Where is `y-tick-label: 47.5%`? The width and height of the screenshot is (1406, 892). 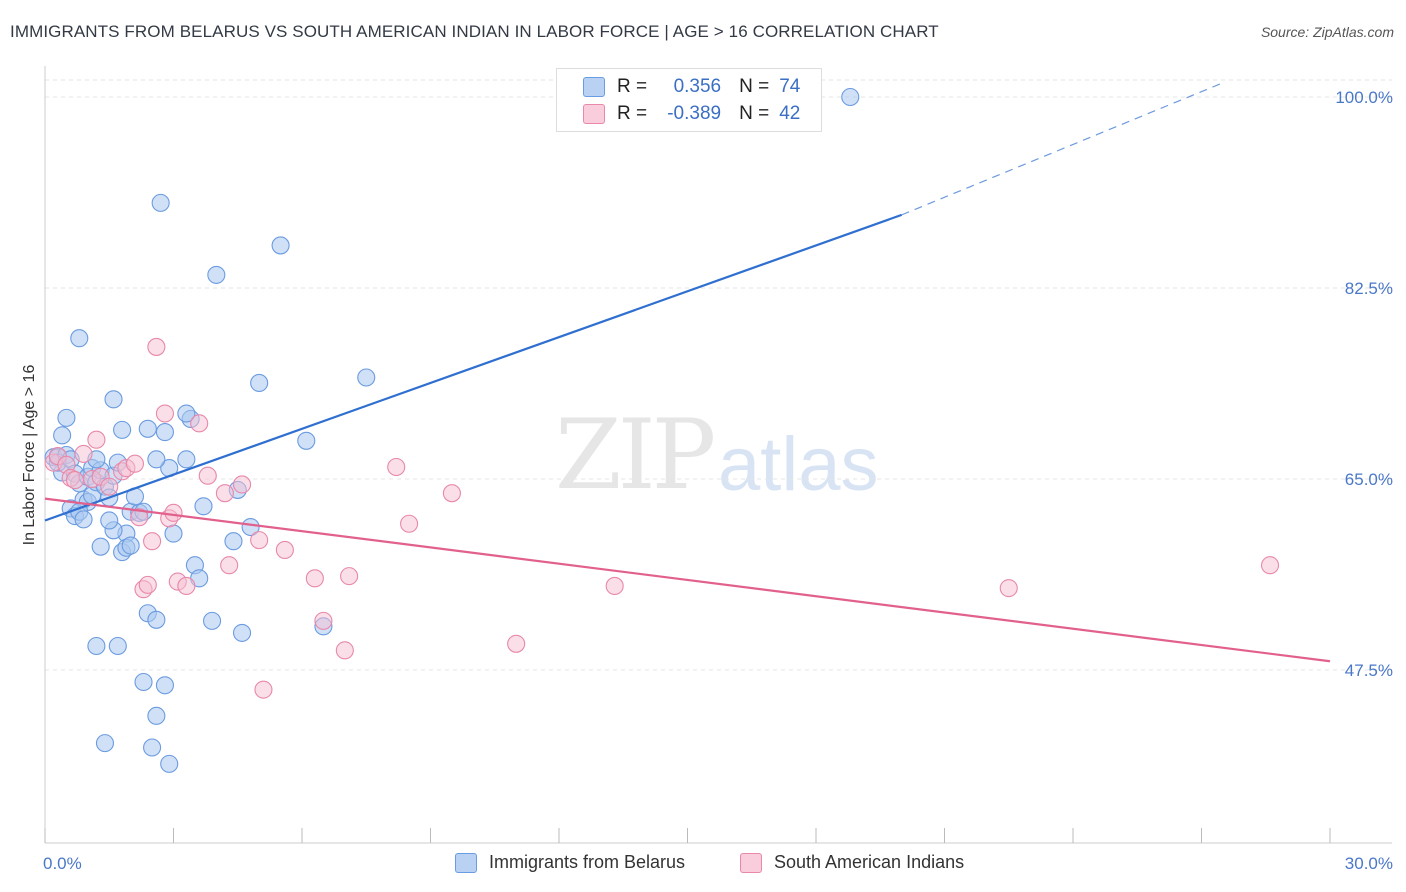 y-tick-label: 47.5% is located at coordinates (1369, 670).